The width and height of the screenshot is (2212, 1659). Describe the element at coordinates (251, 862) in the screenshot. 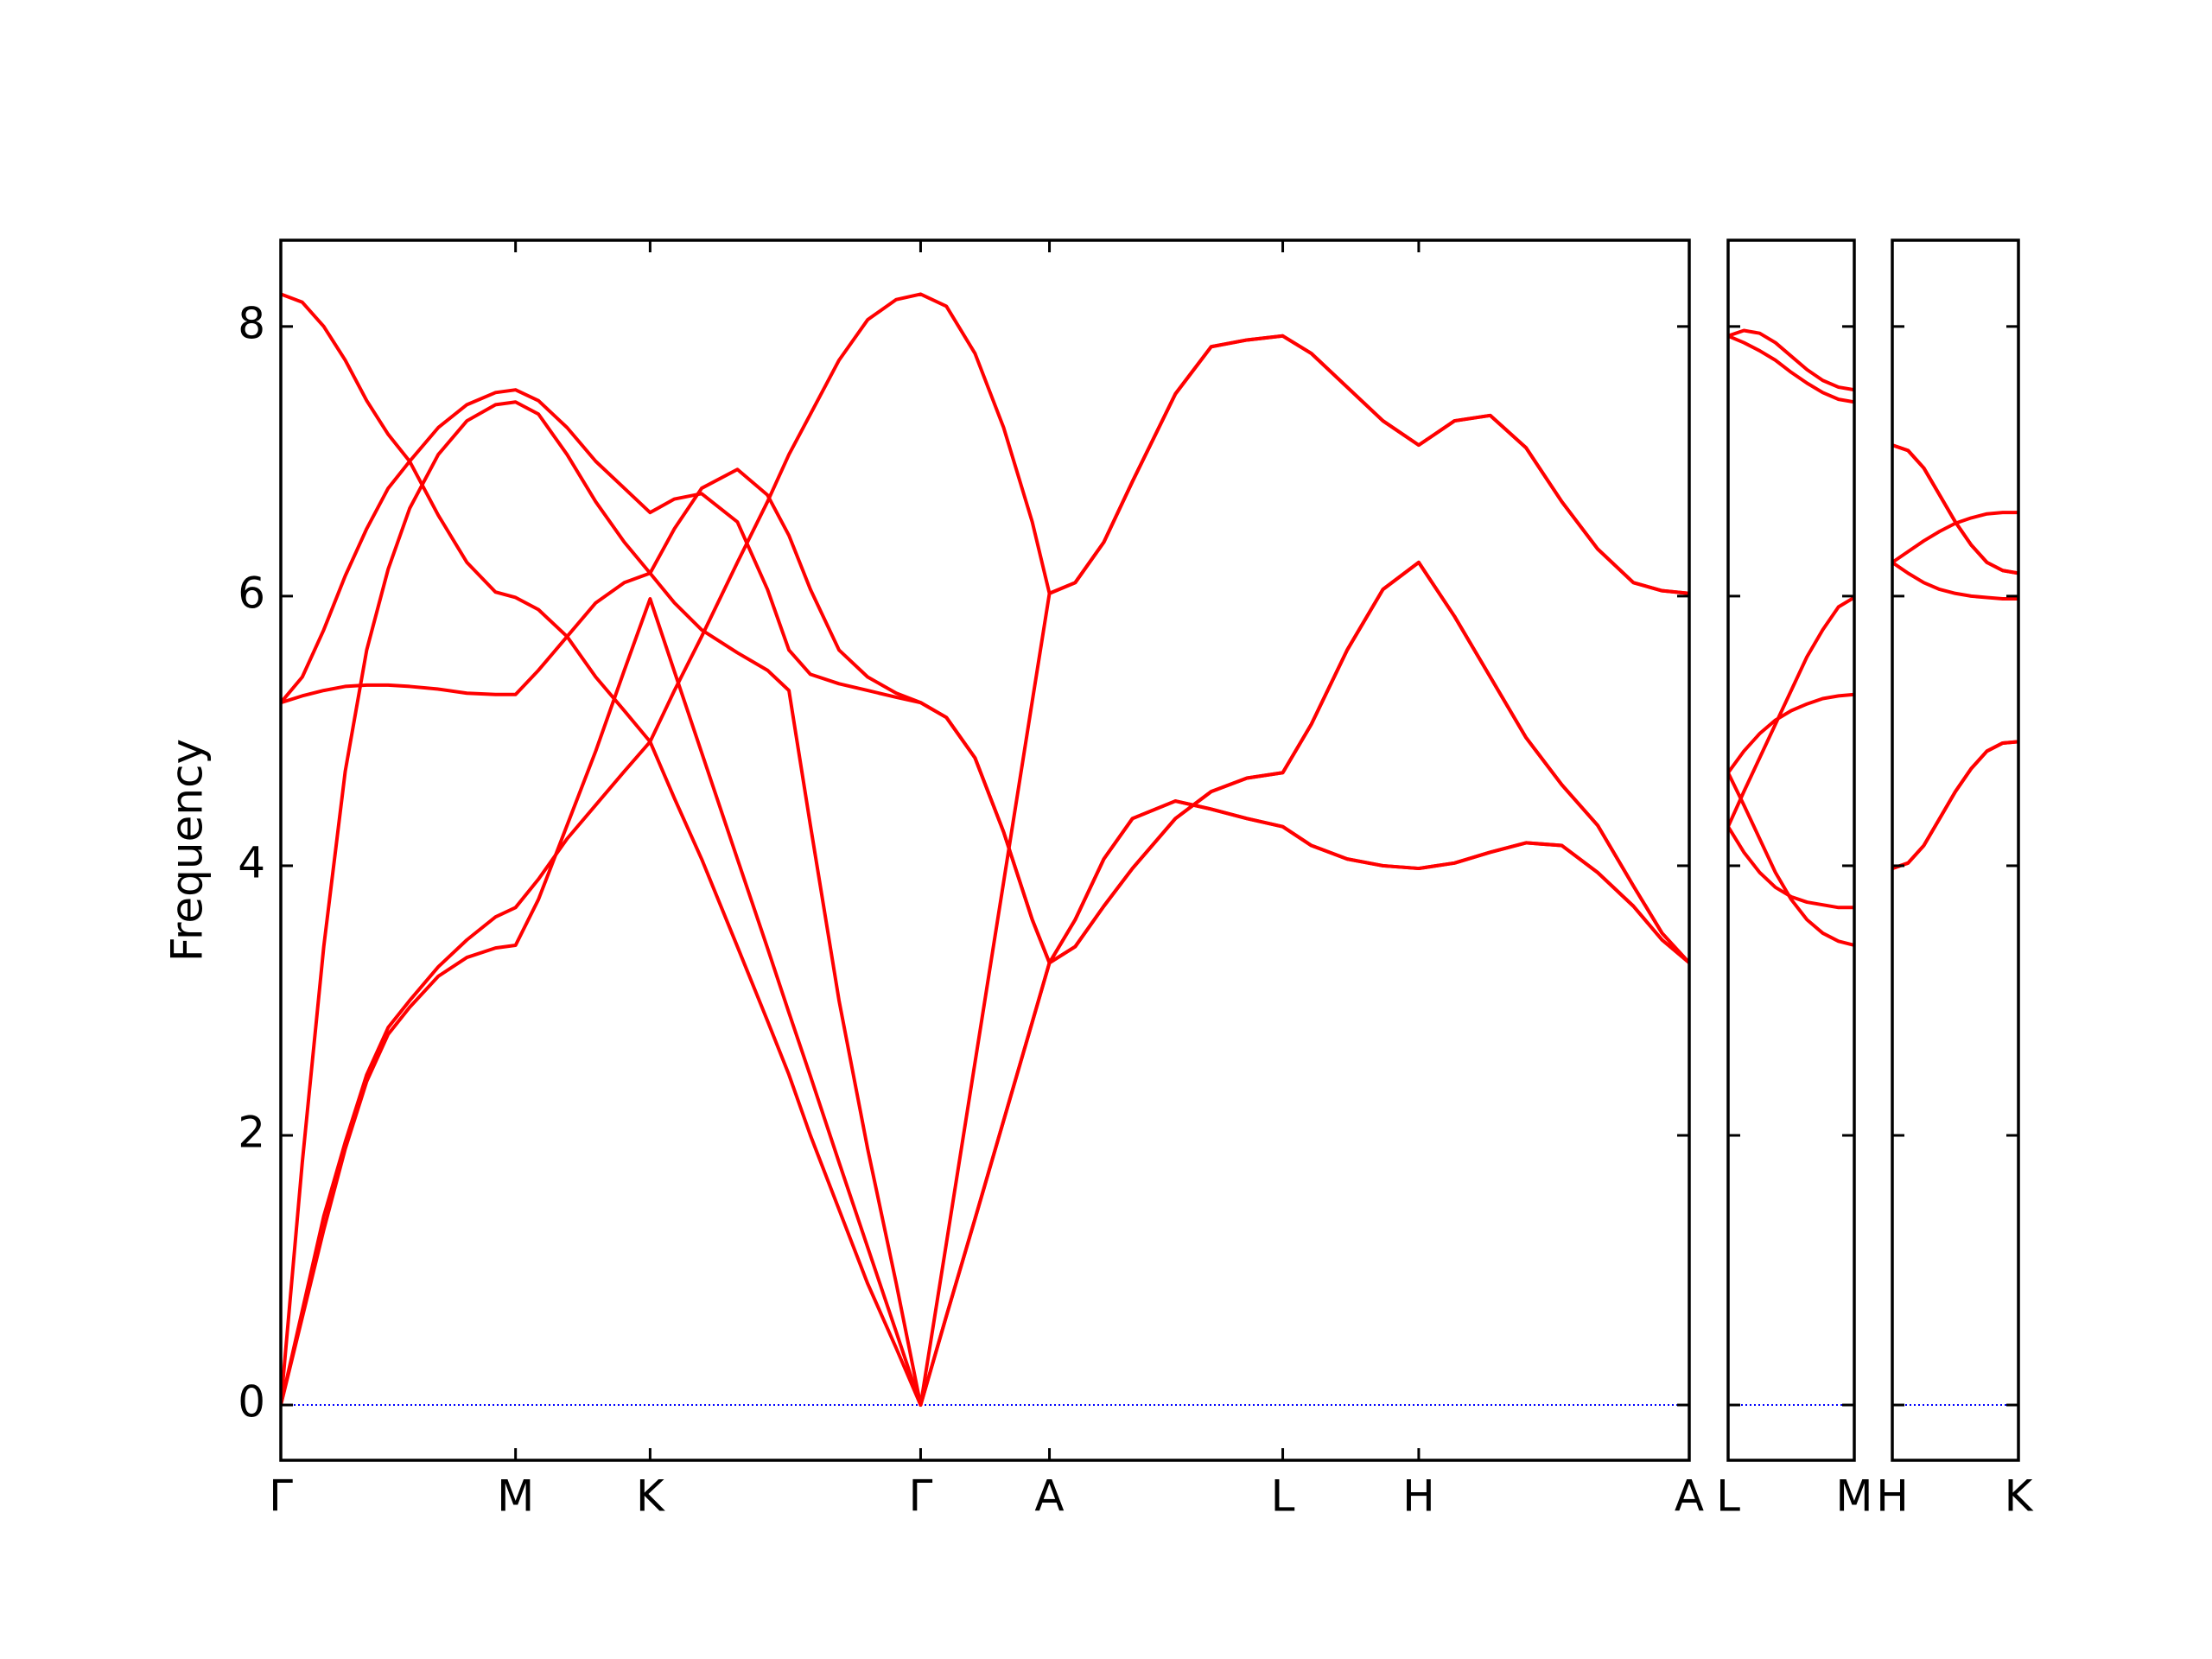

I see `y-tick-label: 4` at that location.